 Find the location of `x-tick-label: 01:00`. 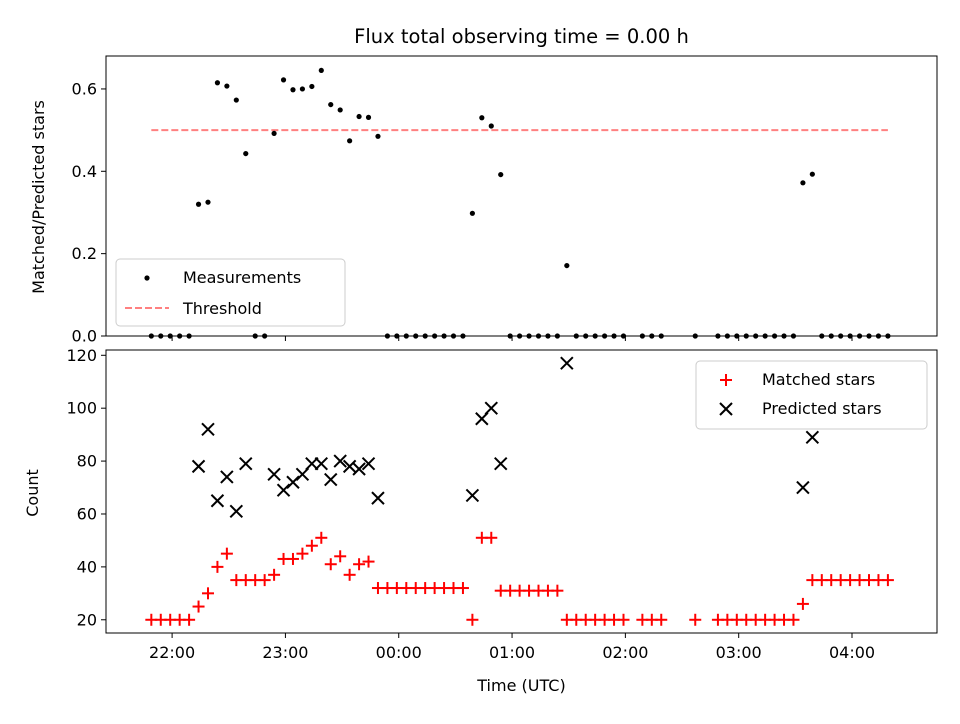

x-tick-label: 01:00 is located at coordinates (512, 652).